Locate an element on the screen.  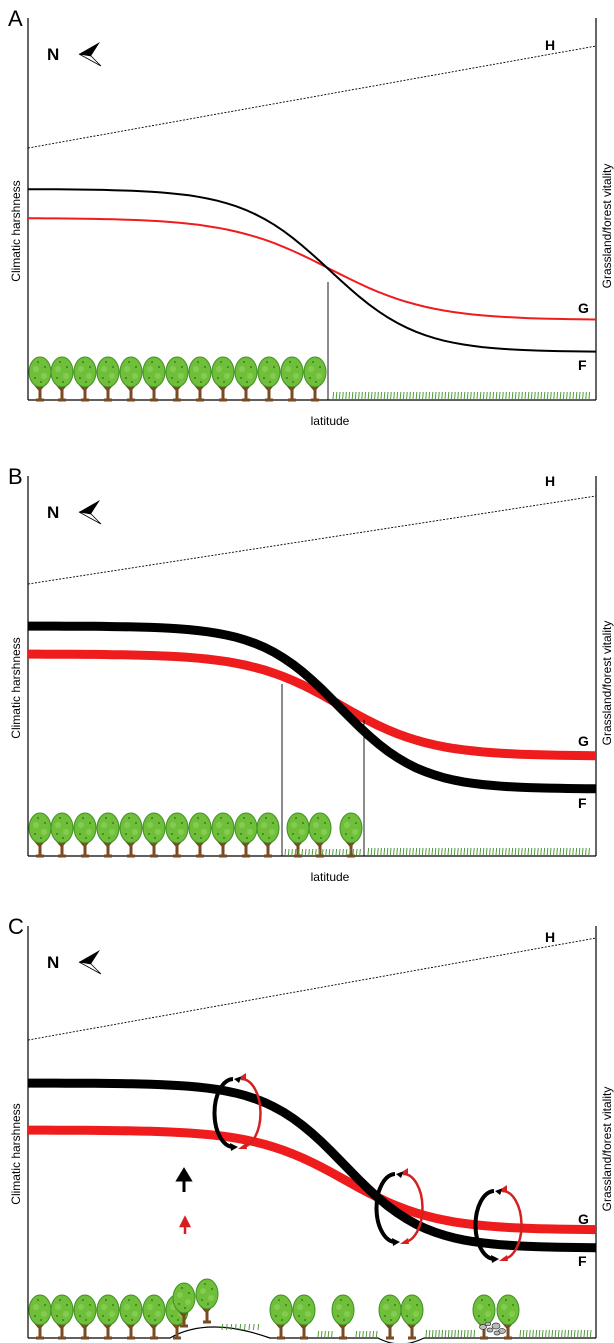
x-axis-label: latitude is located at coordinates (330, 877).